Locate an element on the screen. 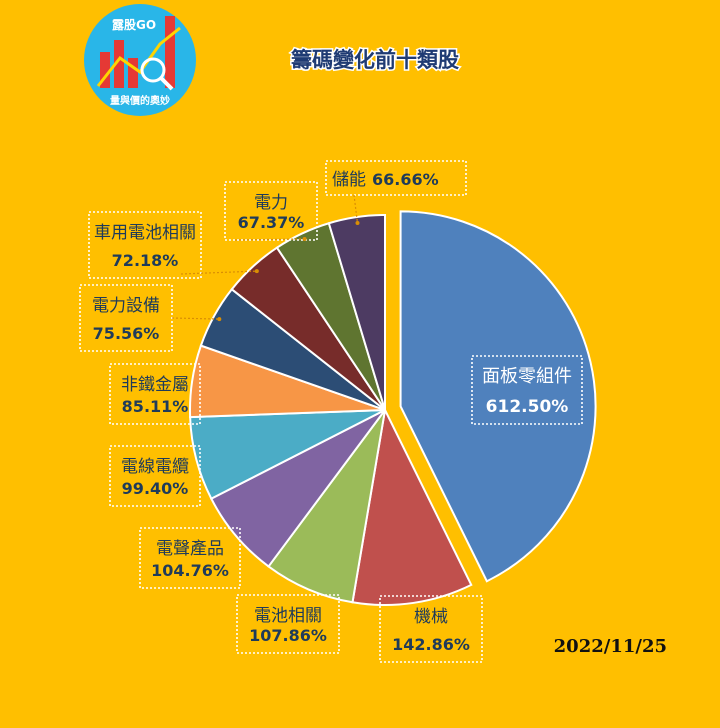  label-category-3: 電池相關 is located at coordinates (288, 616).